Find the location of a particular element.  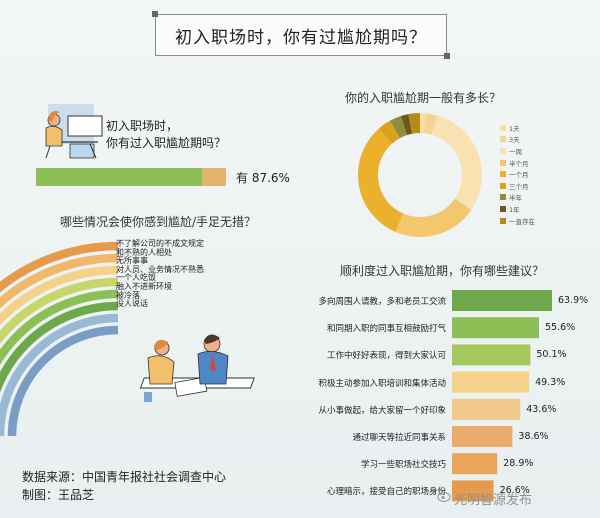

suggestion-value: 38.6% is located at coordinates (533, 436).